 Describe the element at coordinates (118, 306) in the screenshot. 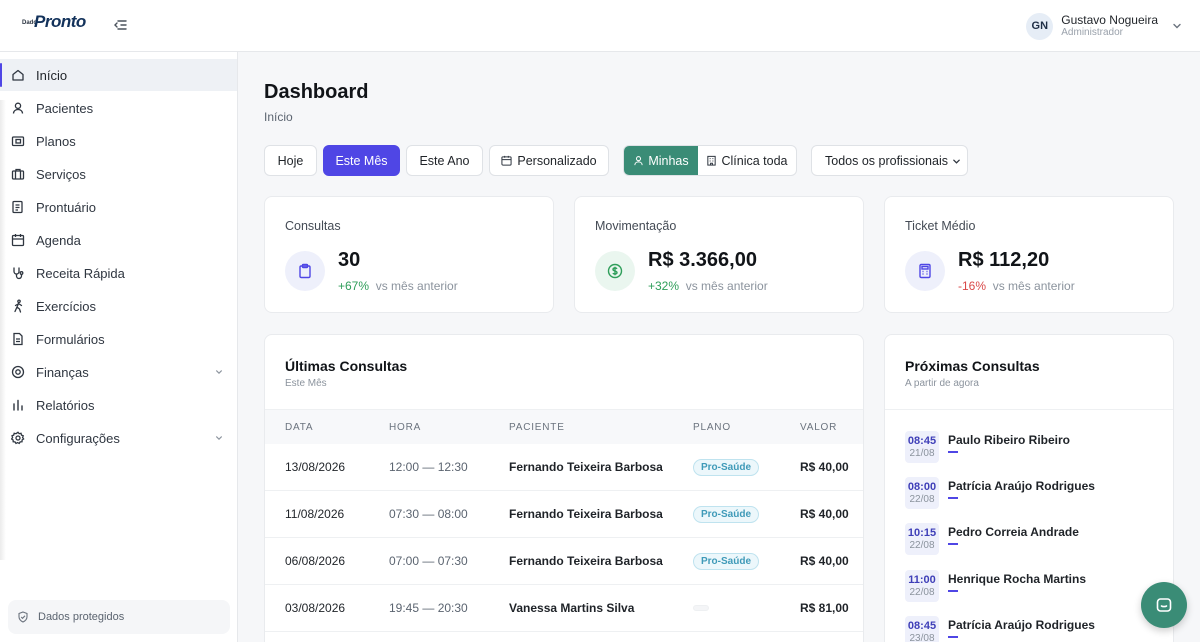

I see `sidebar-item-exercicios: Exercícios` at that location.